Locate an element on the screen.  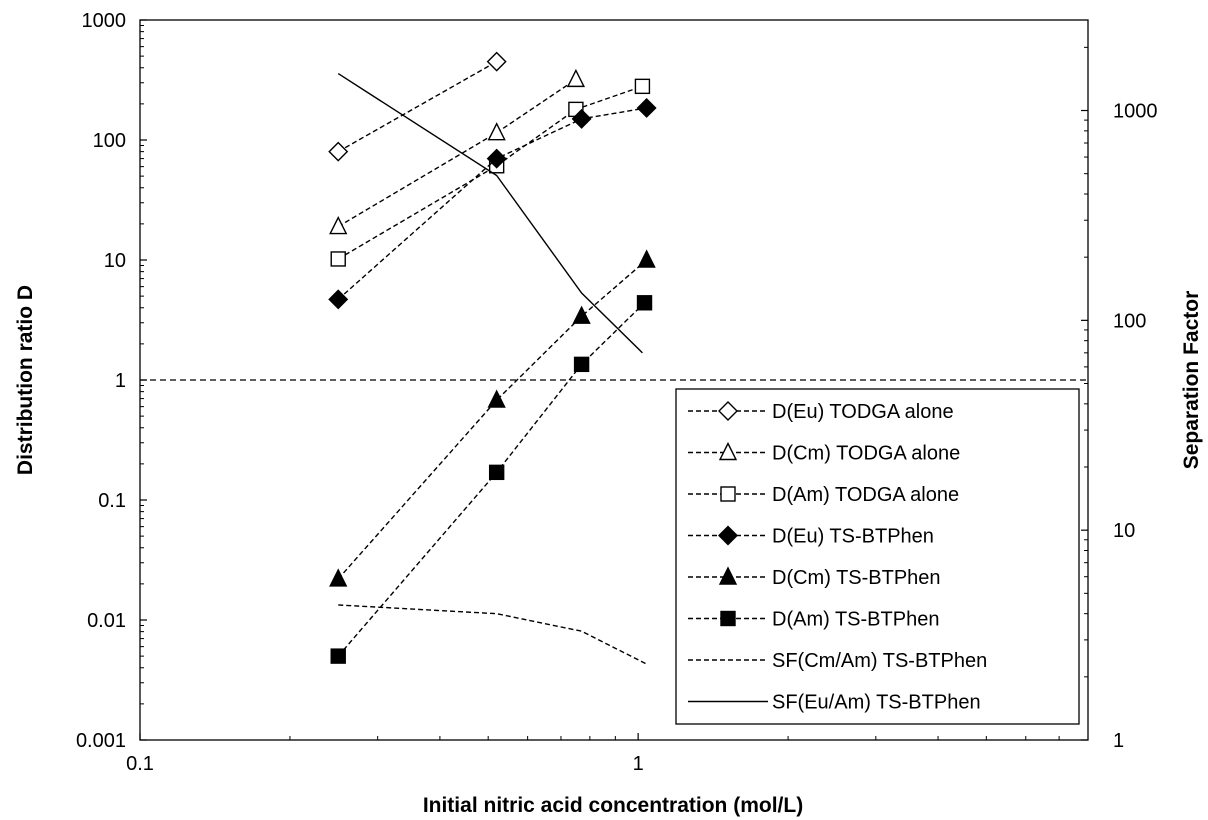
y-tick-label: 100 is located at coordinates (109, 141).